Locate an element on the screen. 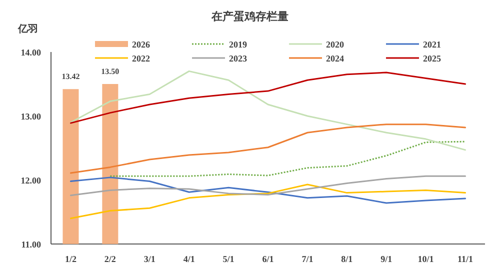 Image resolution: width=500 pixels, height=276 pixels. legend-label: 2025 is located at coordinates (432, 59).